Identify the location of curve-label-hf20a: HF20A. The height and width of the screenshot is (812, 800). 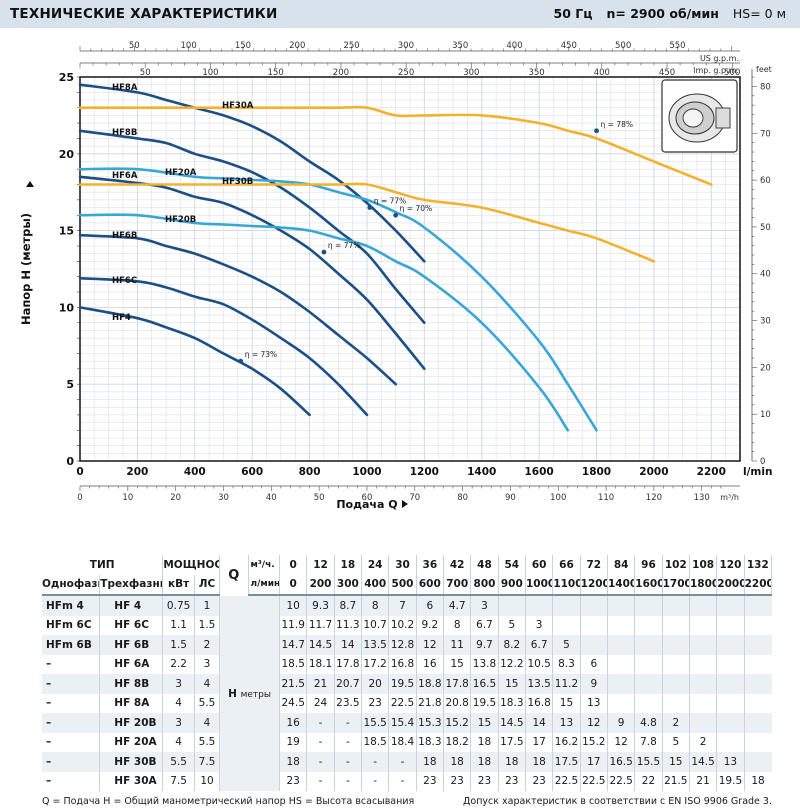
(181, 173).